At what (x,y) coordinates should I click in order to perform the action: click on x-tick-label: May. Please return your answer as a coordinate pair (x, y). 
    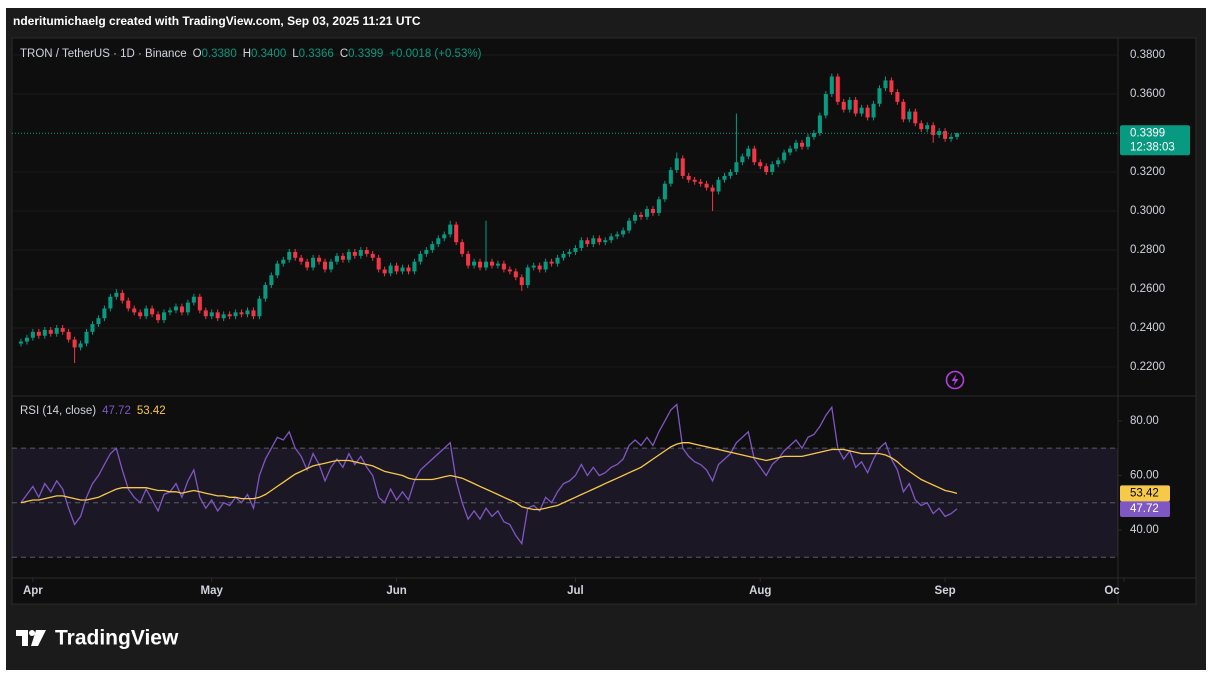
    Looking at the image, I should click on (212, 591).